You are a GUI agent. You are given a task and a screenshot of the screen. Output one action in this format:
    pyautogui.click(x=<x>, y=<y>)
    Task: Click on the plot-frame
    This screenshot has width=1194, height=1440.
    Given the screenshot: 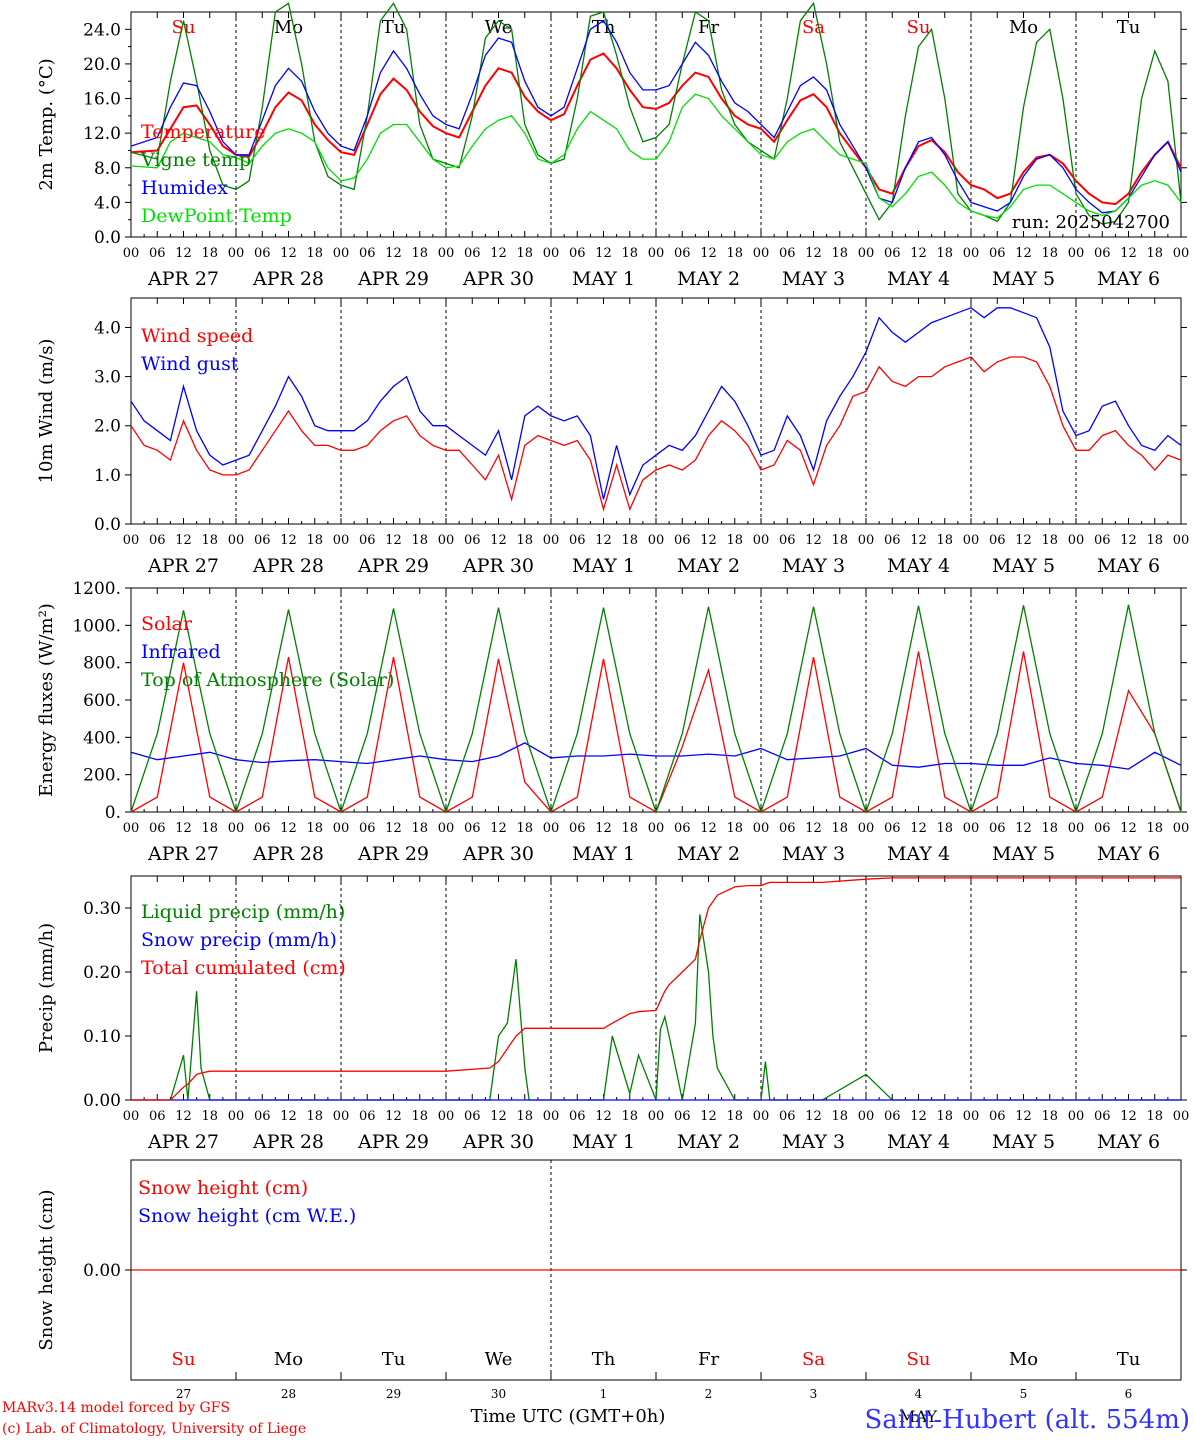 What is the action you would take?
    pyautogui.click(x=656, y=700)
    